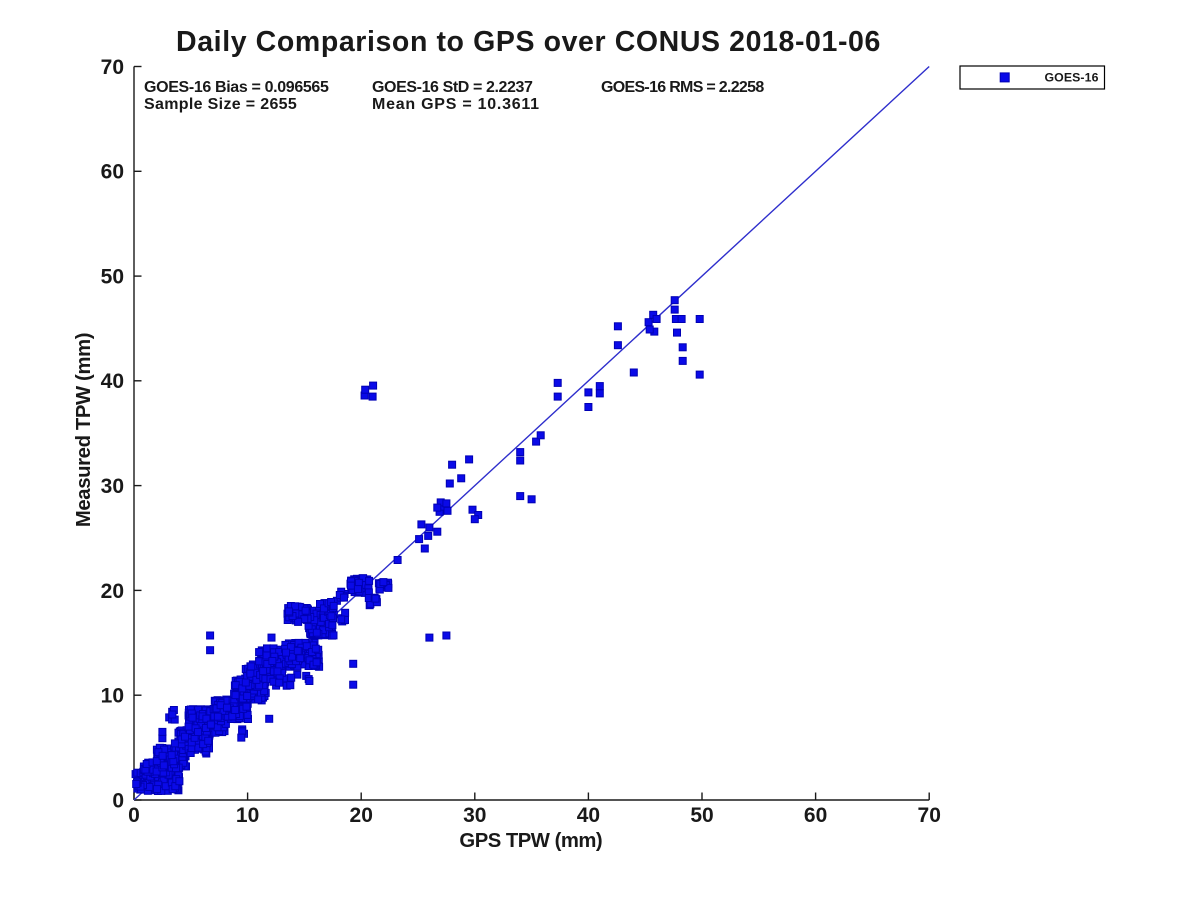  What do you see at coordinates (220, 104) in the screenshot?
I see `svg-text: Sample Size = 2655` at bounding box center [220, 104].